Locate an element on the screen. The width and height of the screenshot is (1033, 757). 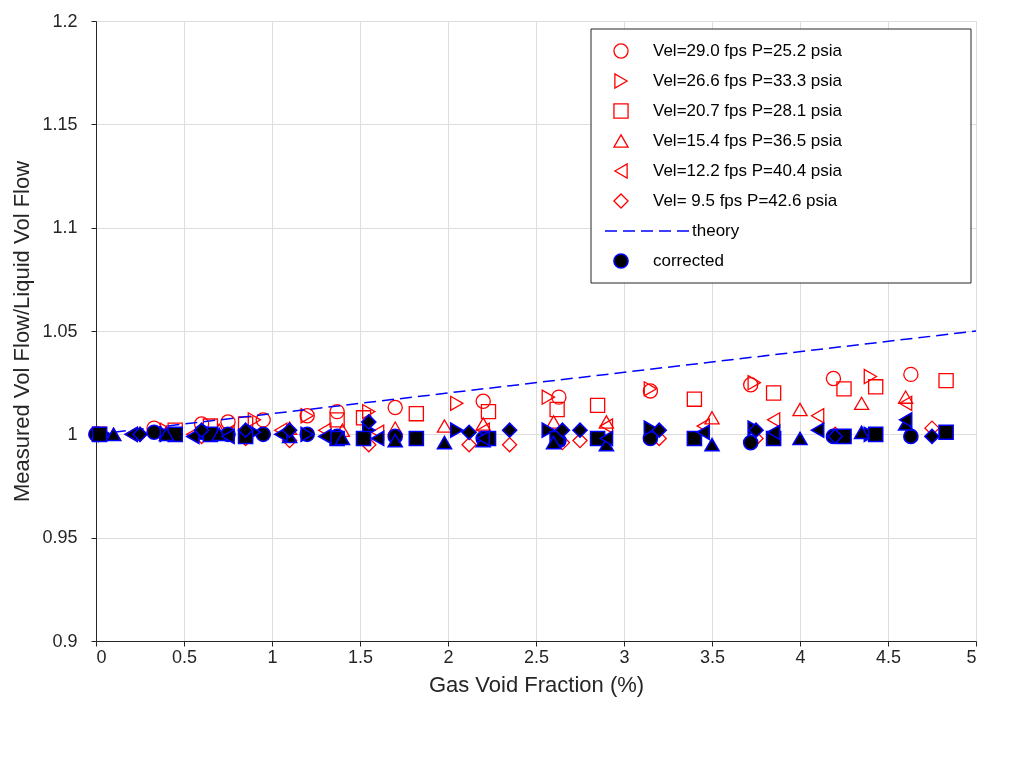
x-tick-label: 1 is located at coordinates (272, 656).